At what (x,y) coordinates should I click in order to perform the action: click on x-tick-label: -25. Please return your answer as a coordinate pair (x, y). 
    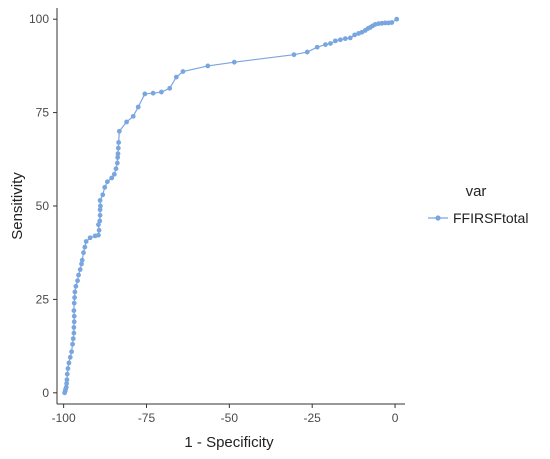
    Looking at the image, I should click on (313, 418).